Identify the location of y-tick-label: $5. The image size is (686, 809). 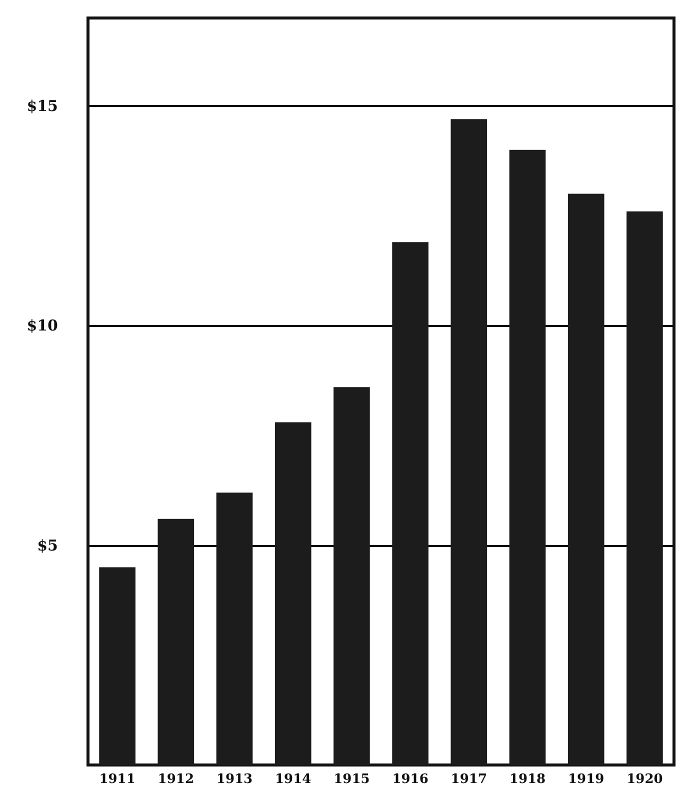
(47, 545).